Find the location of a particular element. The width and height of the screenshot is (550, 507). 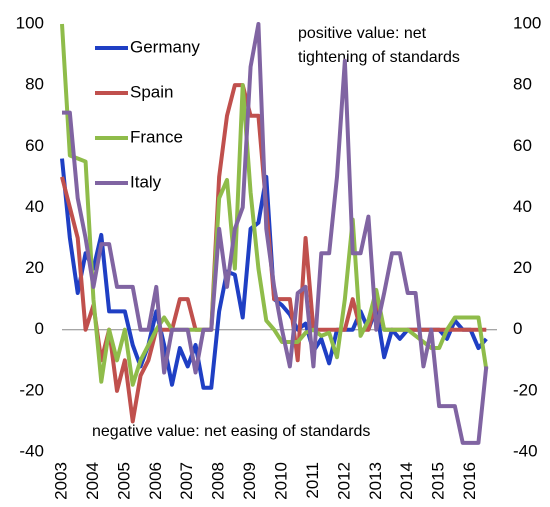

x-tick-label: 2012 is located at coordinates (343, 481).